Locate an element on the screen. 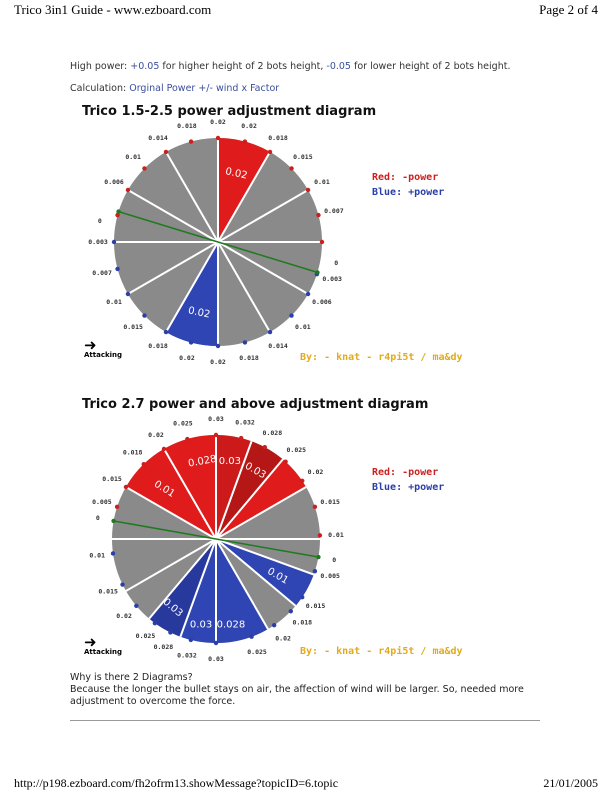 Image resolution: width=612 pixels, height=792 pixels. diagram2-angle-label: 0.01 is located at coordinates (336, 535).